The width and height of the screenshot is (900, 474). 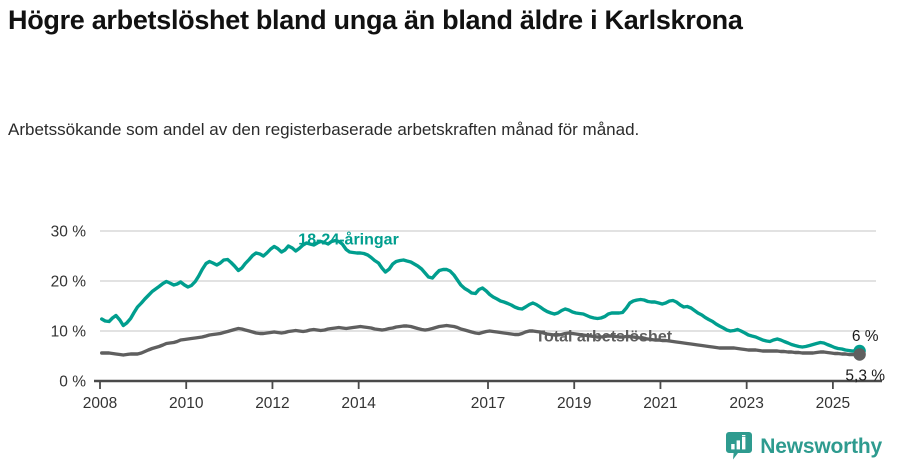 What do you see at coordinates (100, 403) in the screenshot?
I see `x-axis-tick-label: 2008` at bounding box center [100, 403].